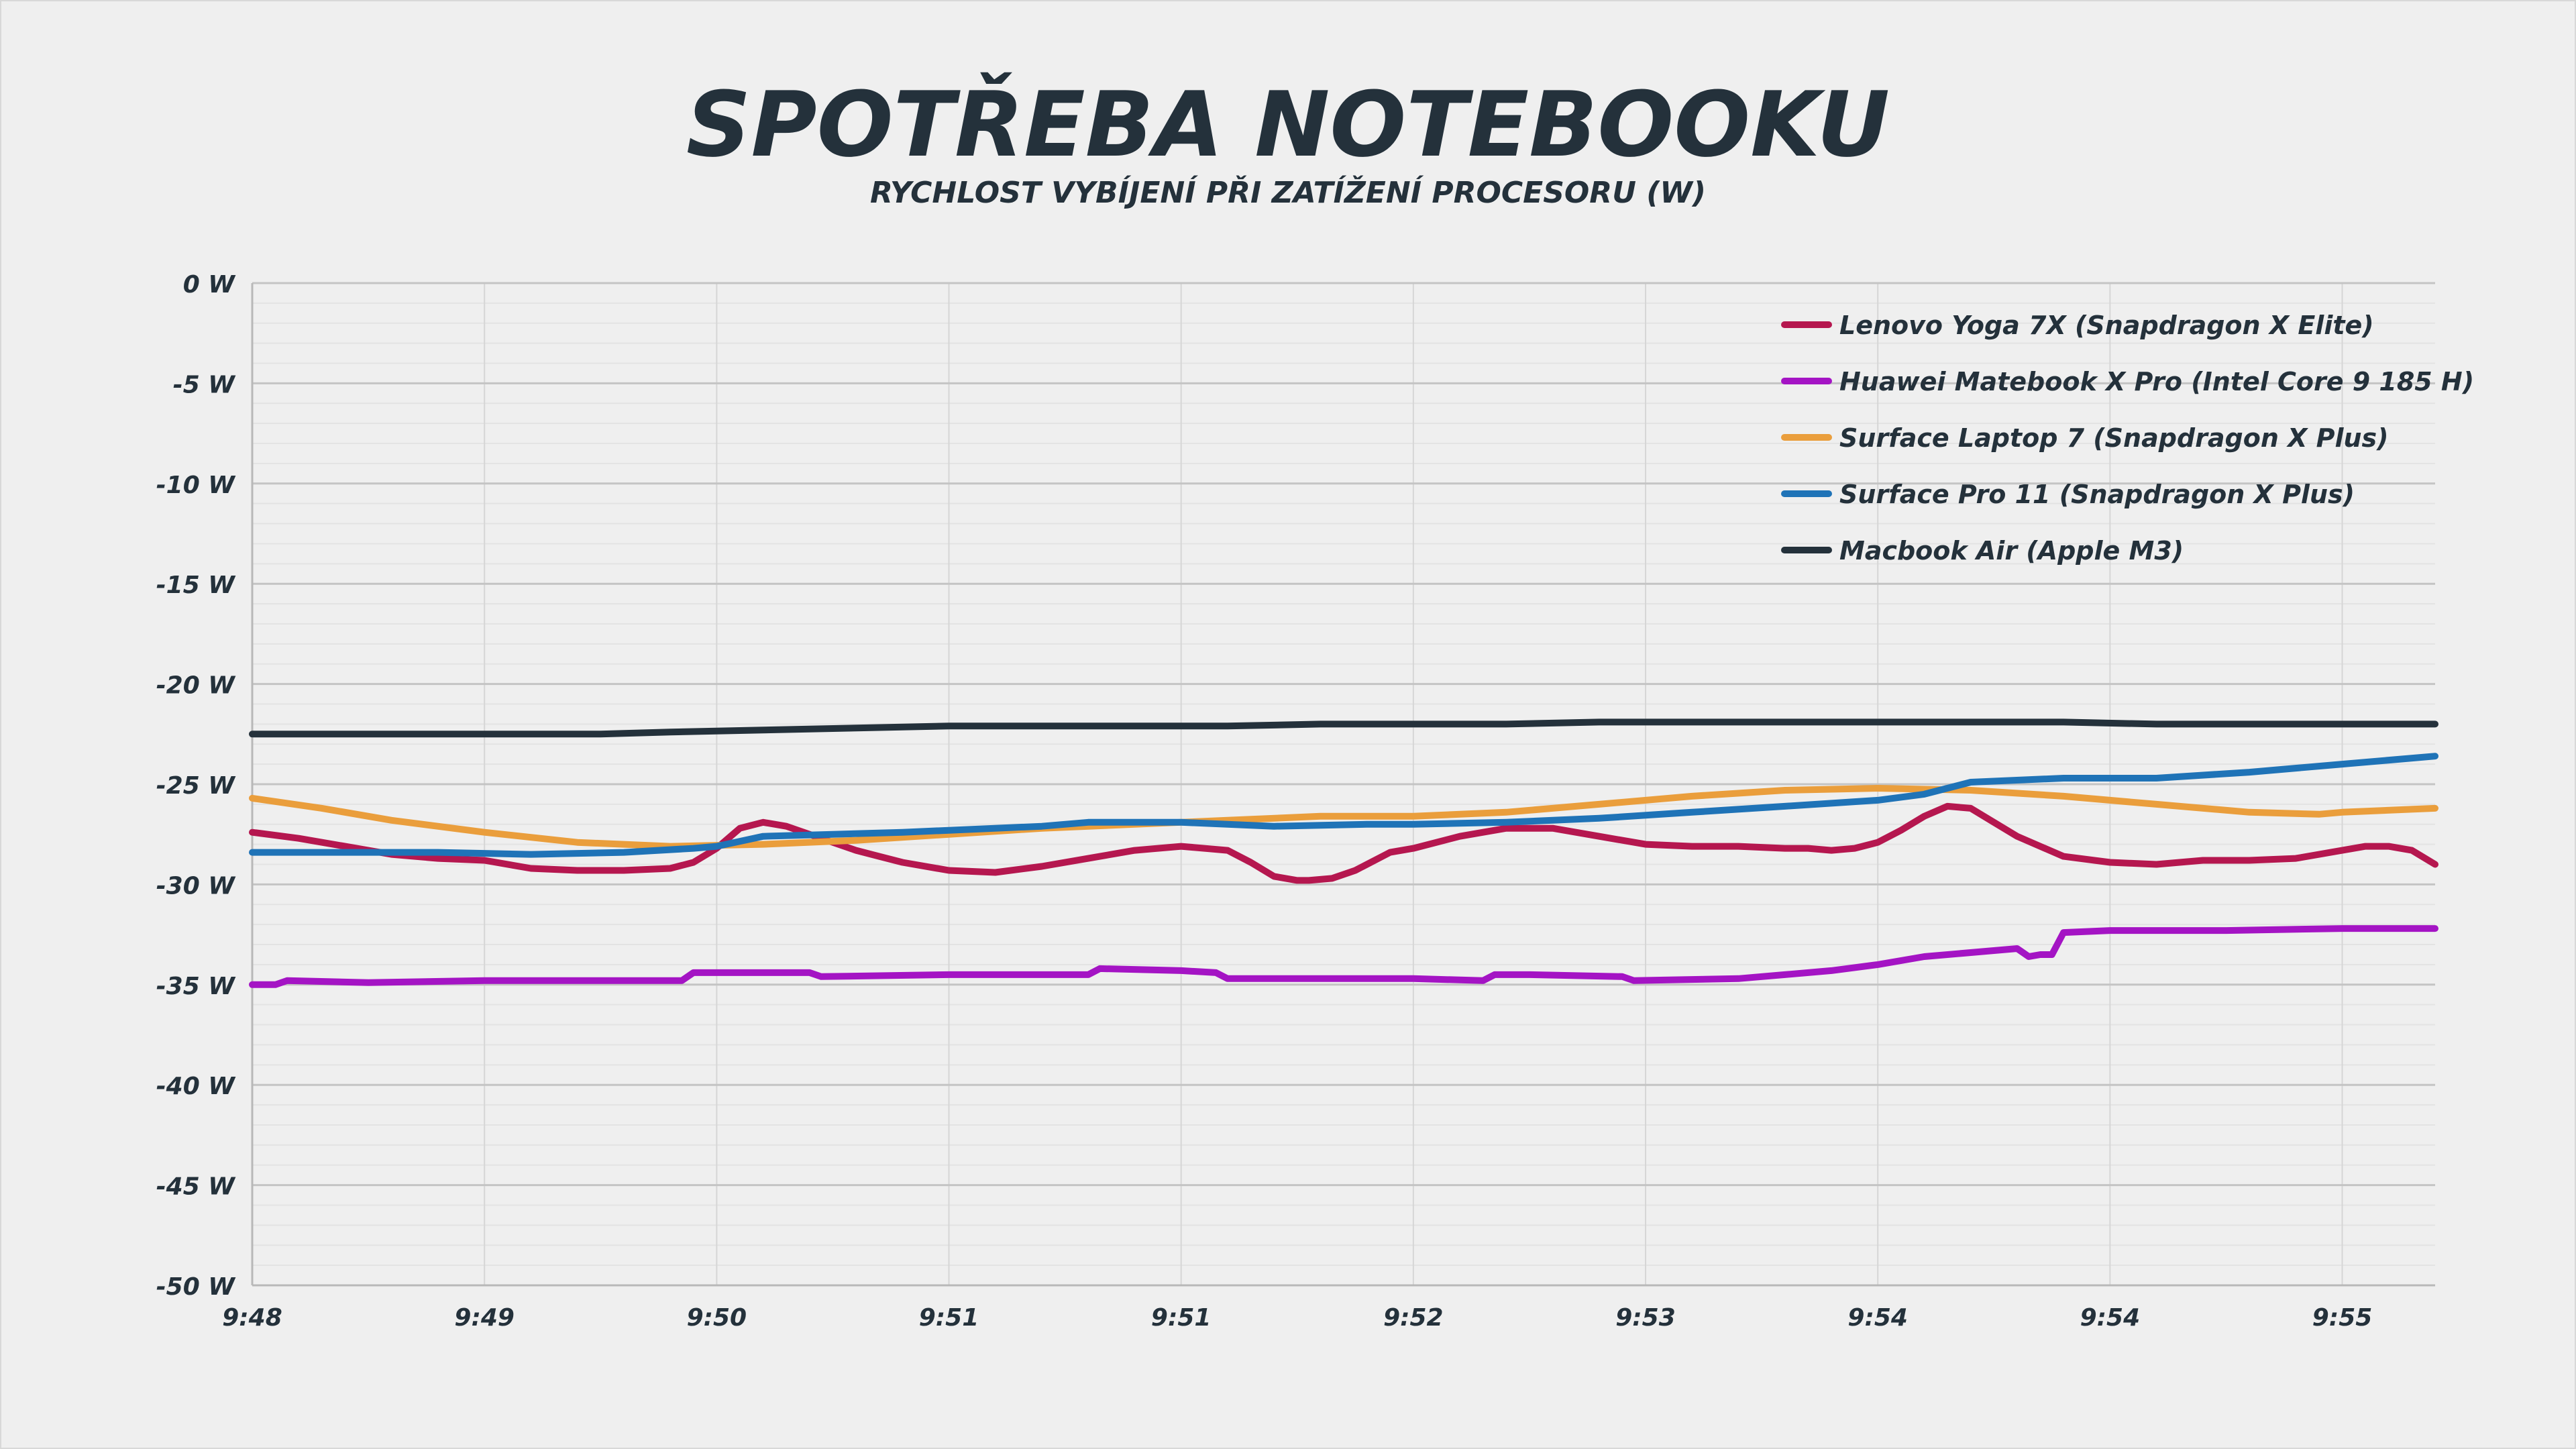  I want to click on y-tick-label: -45 W, so click(196, 1187).